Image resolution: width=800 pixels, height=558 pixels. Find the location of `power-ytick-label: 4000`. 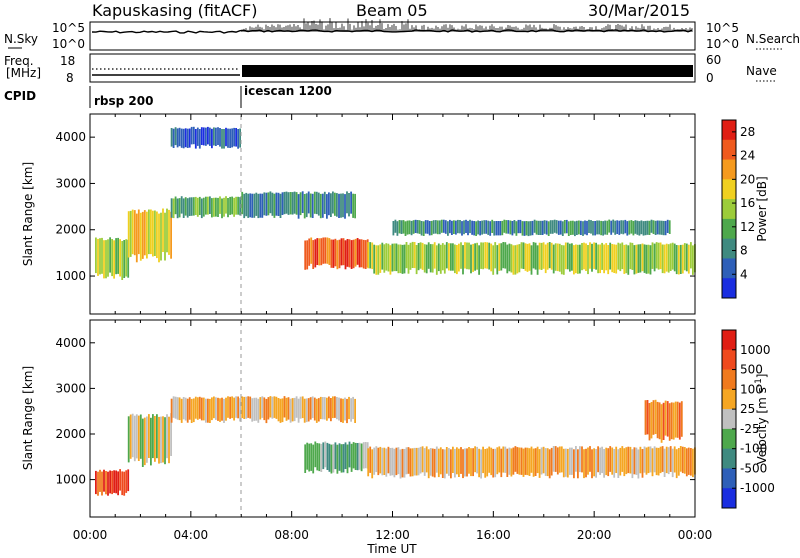

power-ytick-label: 4000 is located at coordinates (70, 137).